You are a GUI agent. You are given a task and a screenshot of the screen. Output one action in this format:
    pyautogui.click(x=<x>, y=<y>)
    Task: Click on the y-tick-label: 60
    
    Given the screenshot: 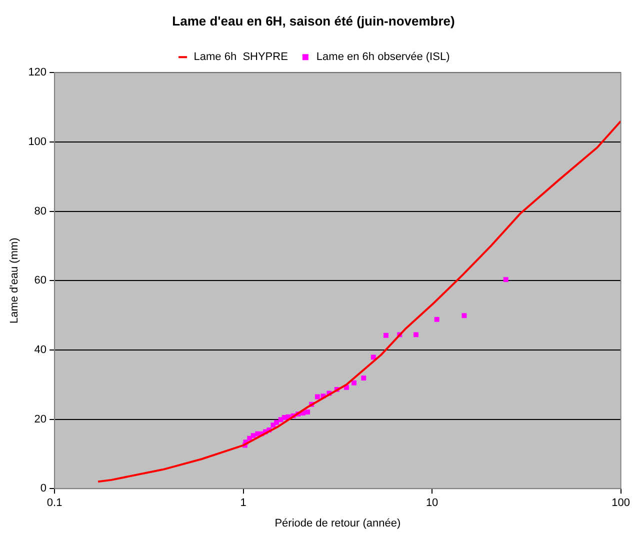 What is the action you would take?
    pyautogui.click(x=40, y=280)
    